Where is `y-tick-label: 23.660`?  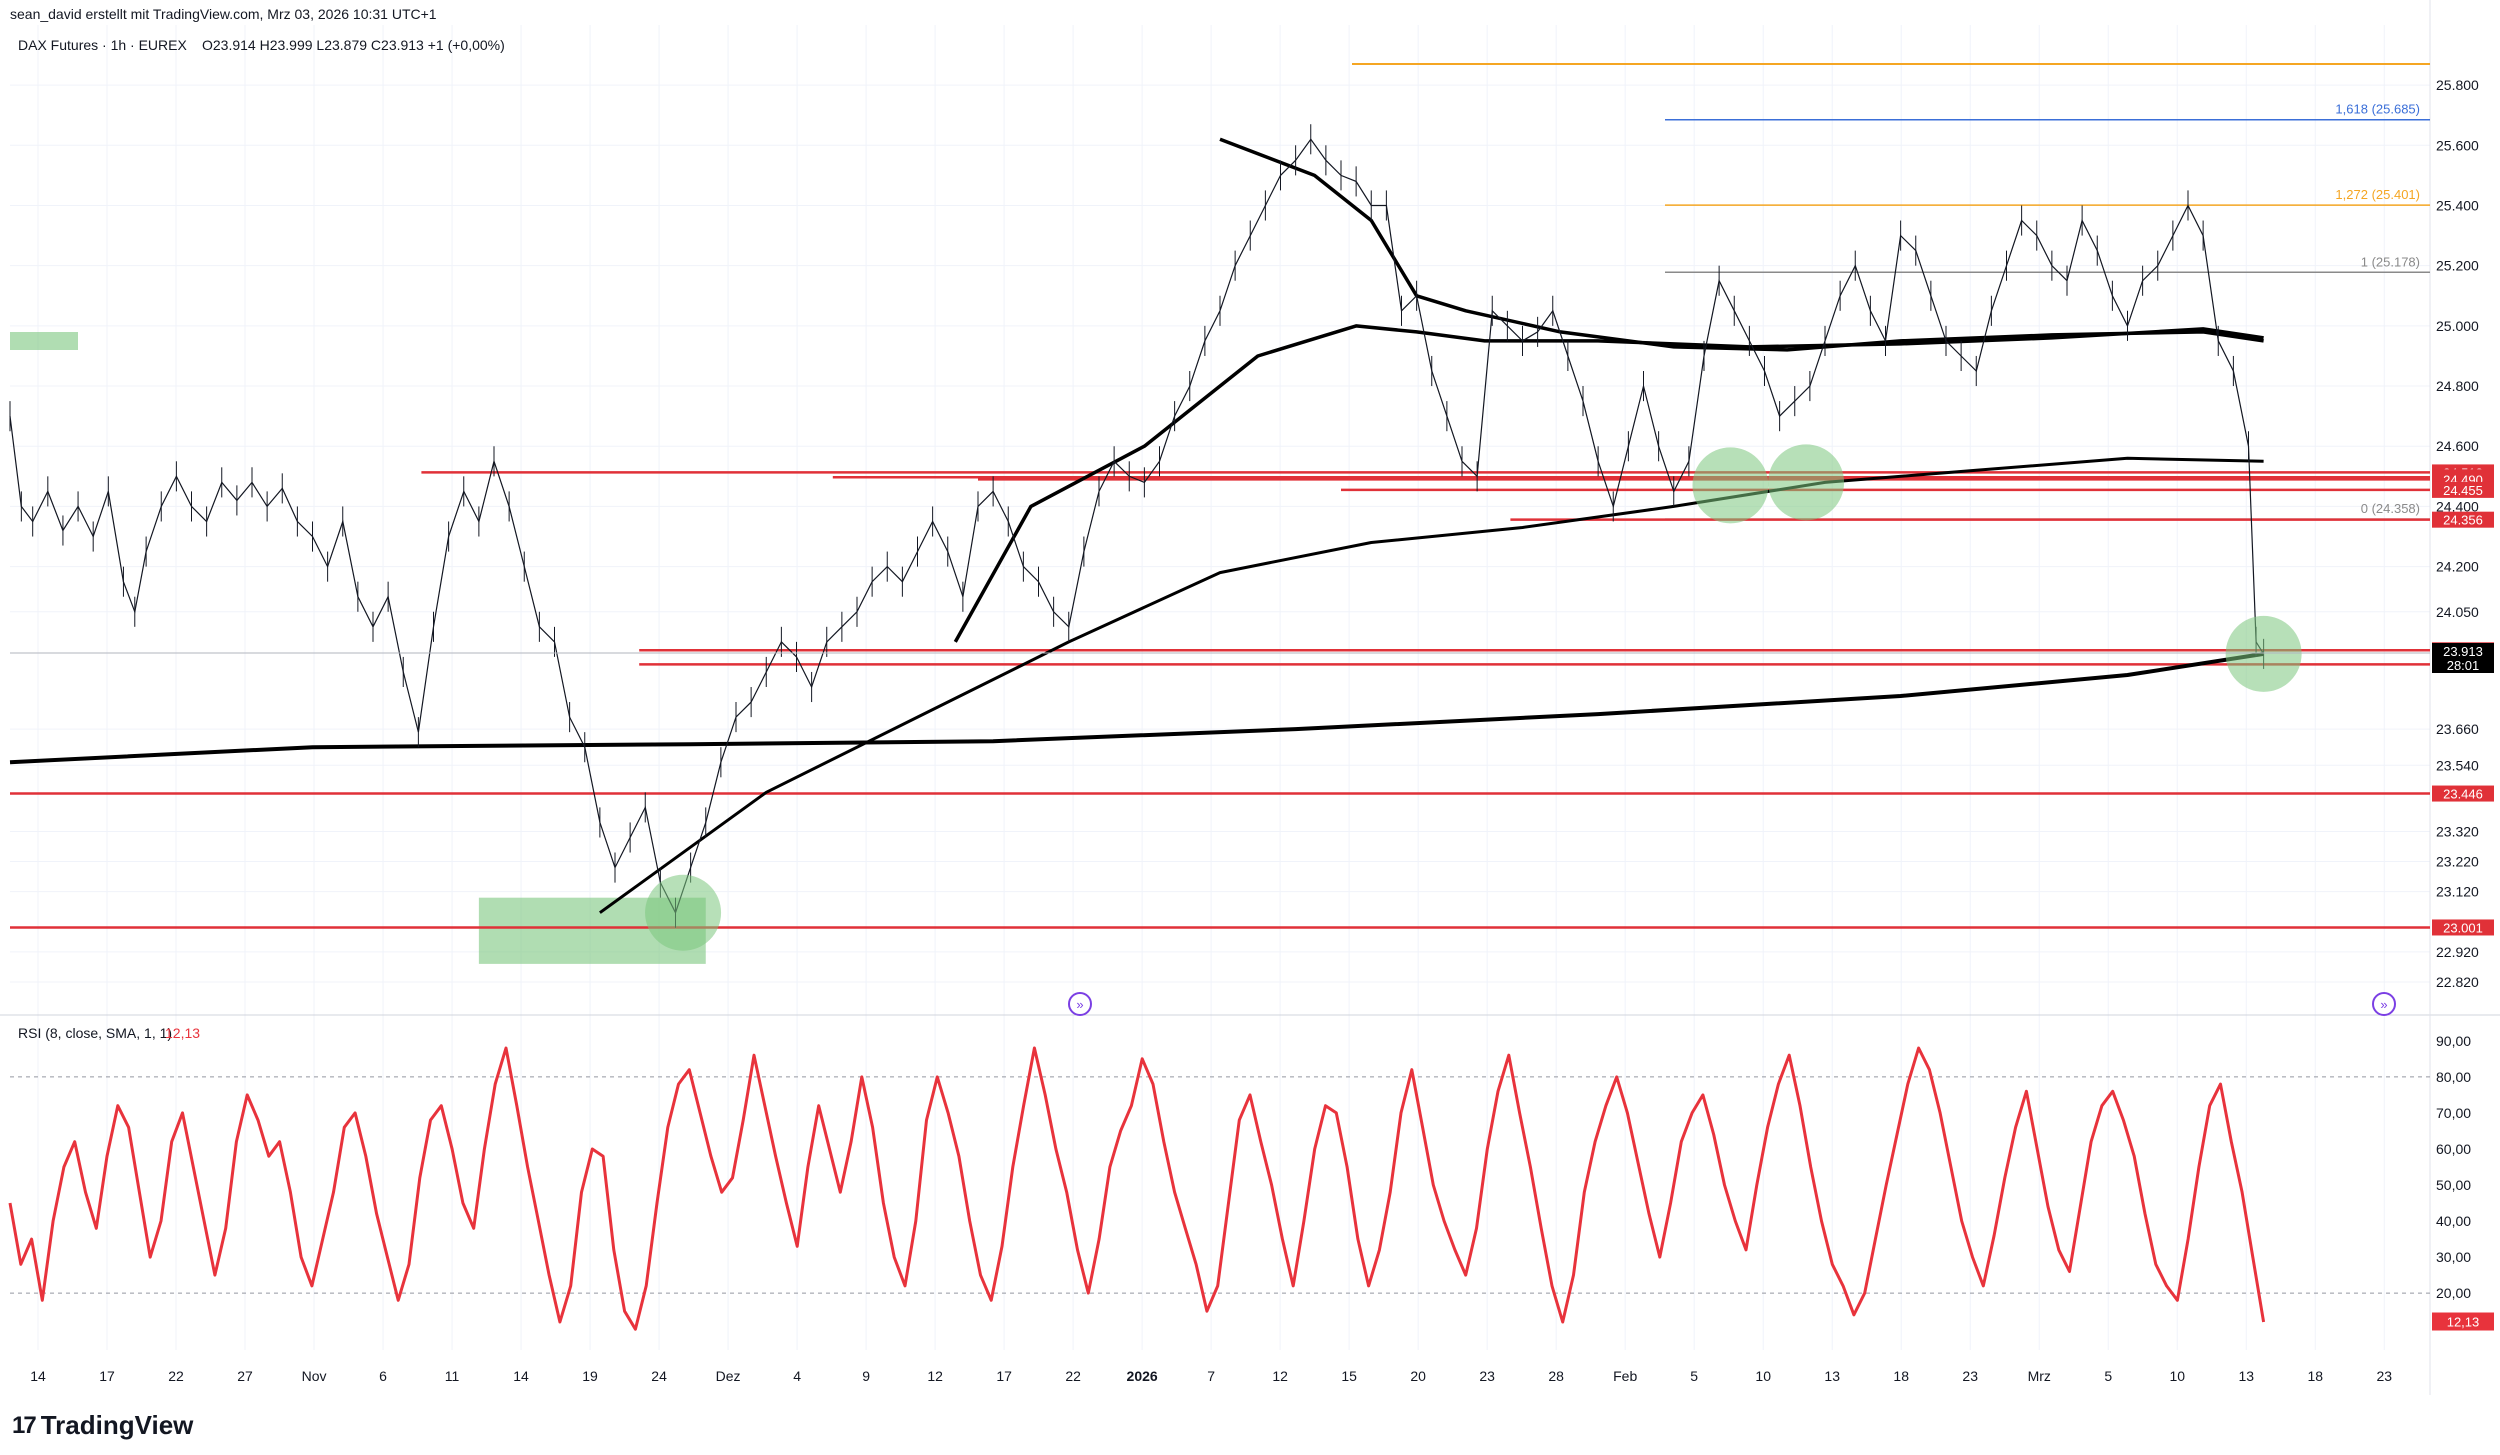 y-tick-label: 23.660 is located at coordinates (2457, 729).